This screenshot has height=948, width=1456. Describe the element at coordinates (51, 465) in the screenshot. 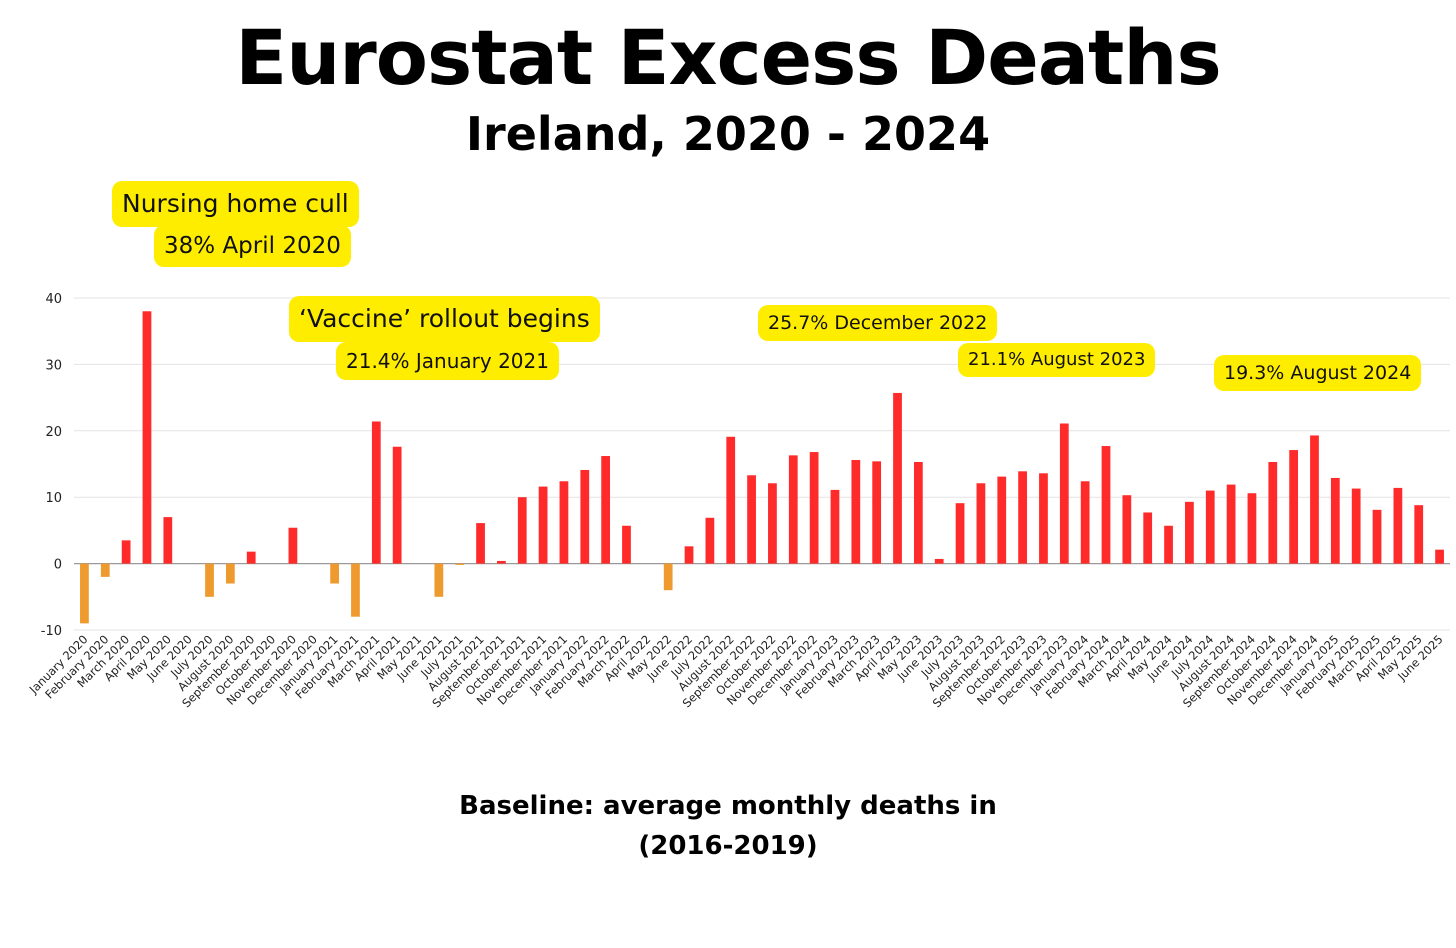

I see `y-axis-ticks: -10 0 10 20 30 40` at that location.